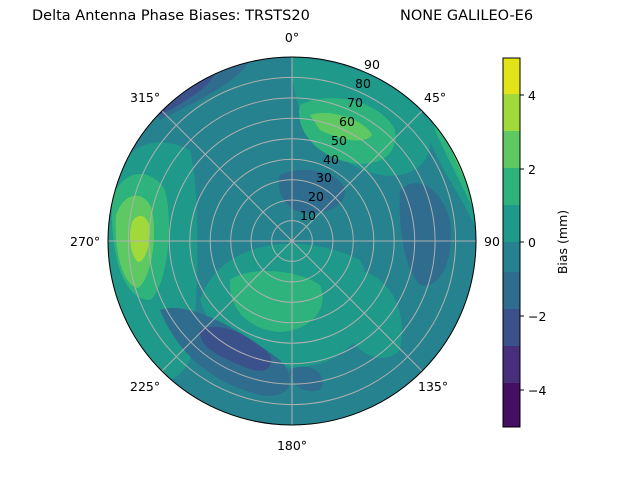 The image size is (640, 480). Describe the element at coordinates (467, 16) in the screenshot. I see `chart-title-right: NONE GALILEO-E6` at that location.